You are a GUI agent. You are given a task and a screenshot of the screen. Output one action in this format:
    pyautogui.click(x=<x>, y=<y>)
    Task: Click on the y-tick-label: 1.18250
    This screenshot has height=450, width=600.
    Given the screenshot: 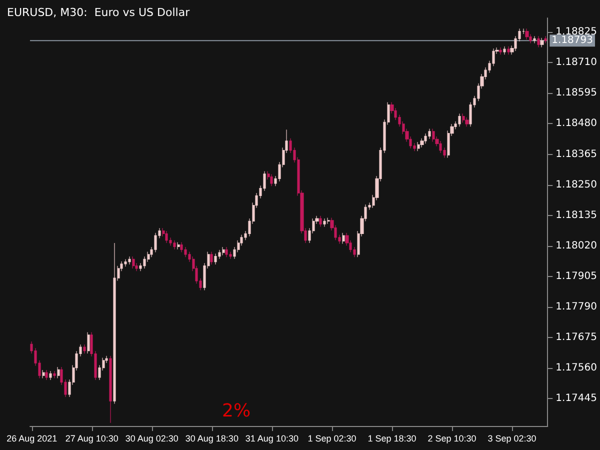 What is the action you would take?
    pyautogui.click(x=577, y=184)
    